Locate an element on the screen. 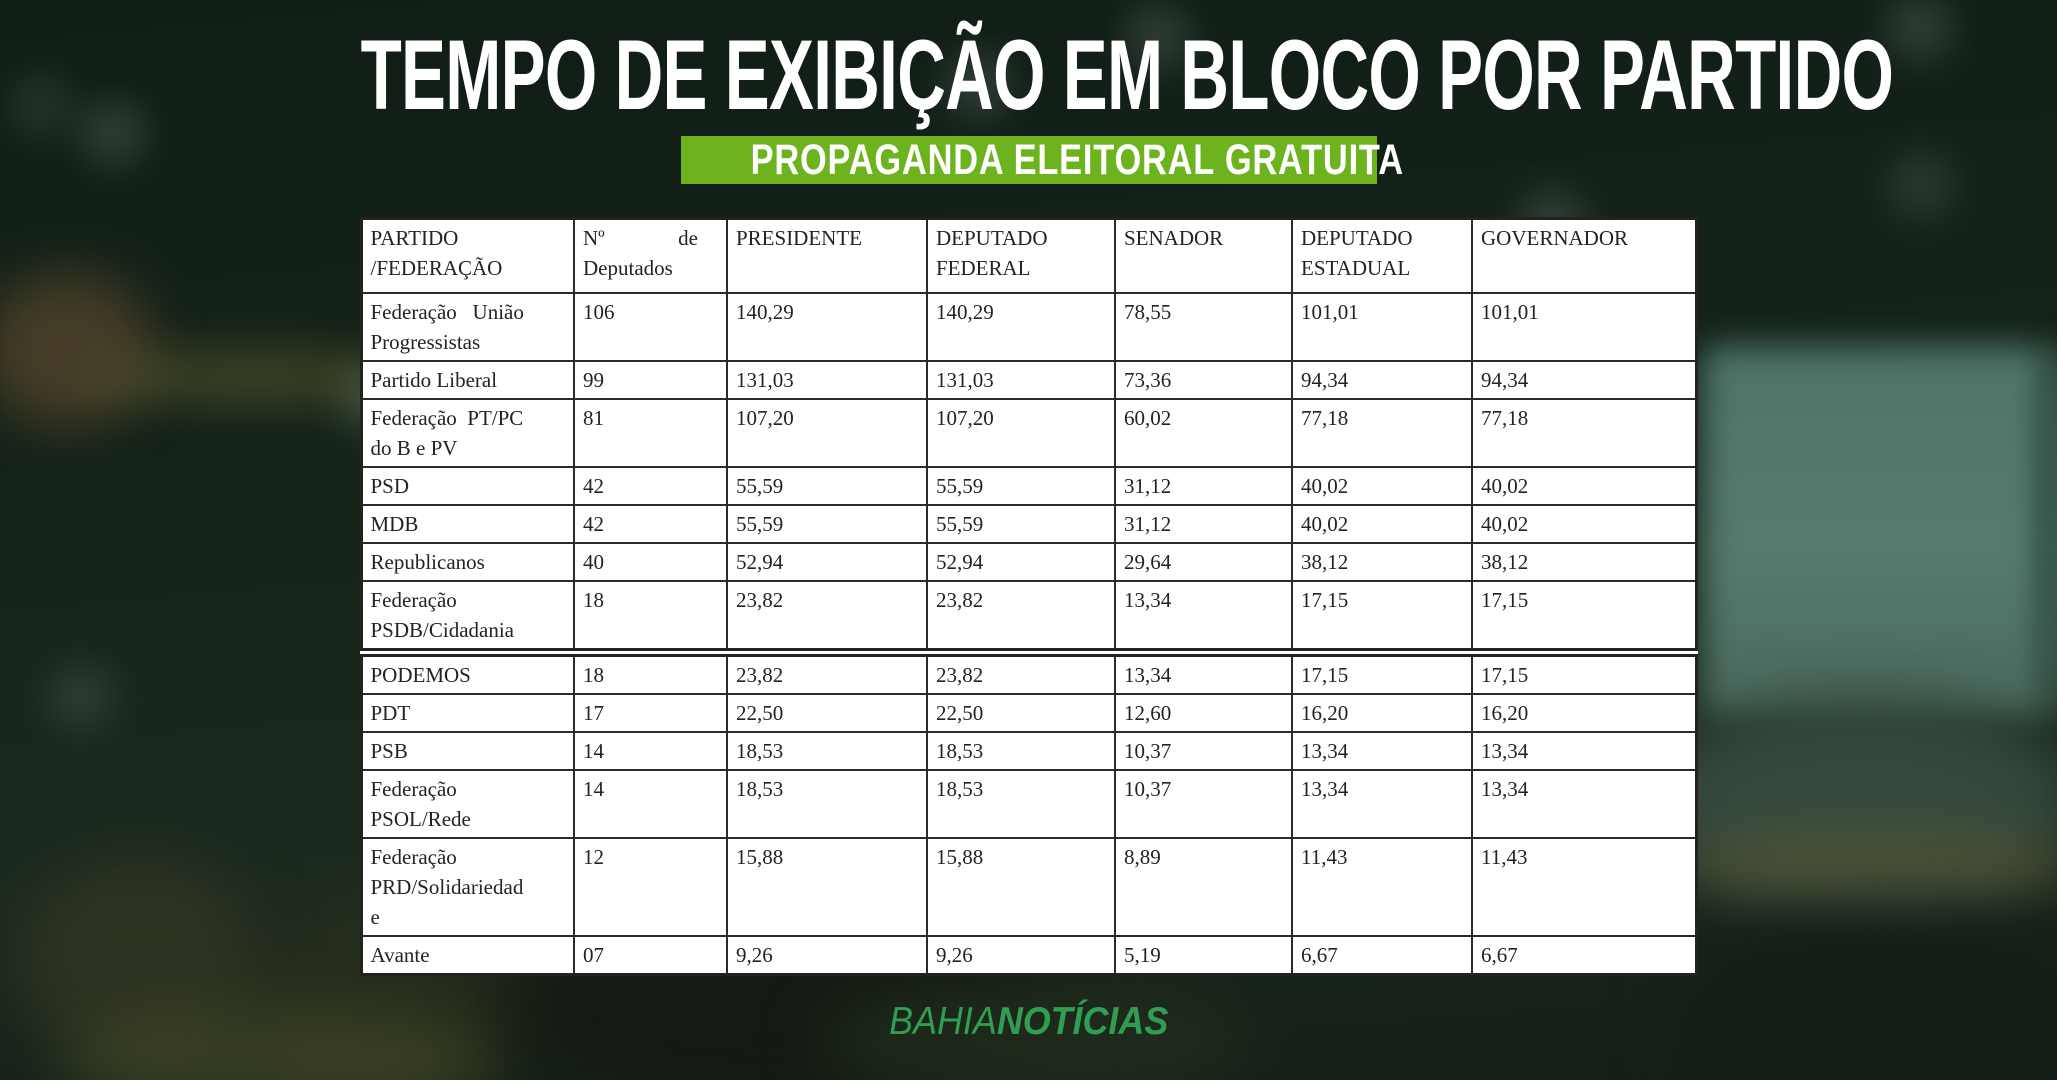  table-row: PSD 42 55,59 55,59 31,12 40,02 40,02 is located at coordinates (1028, 486).